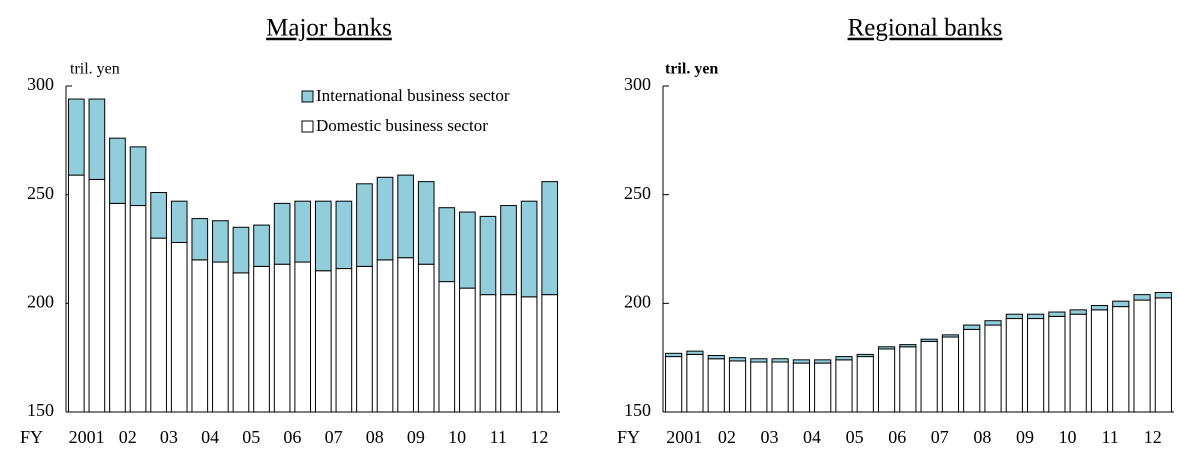 The image size is (1178, 450). Describe the element at coordinates (457, 437) in the screenshot. I see `x-tick-label: 10` at that location.